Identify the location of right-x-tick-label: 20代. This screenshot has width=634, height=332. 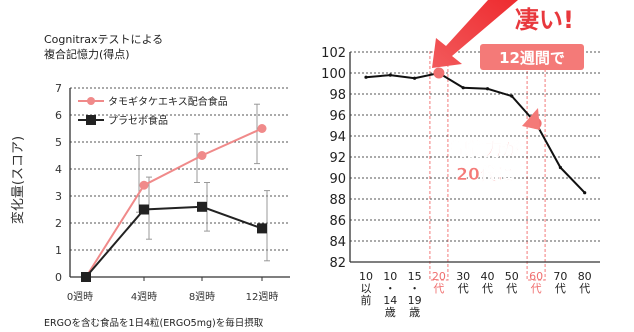
(439, 282).